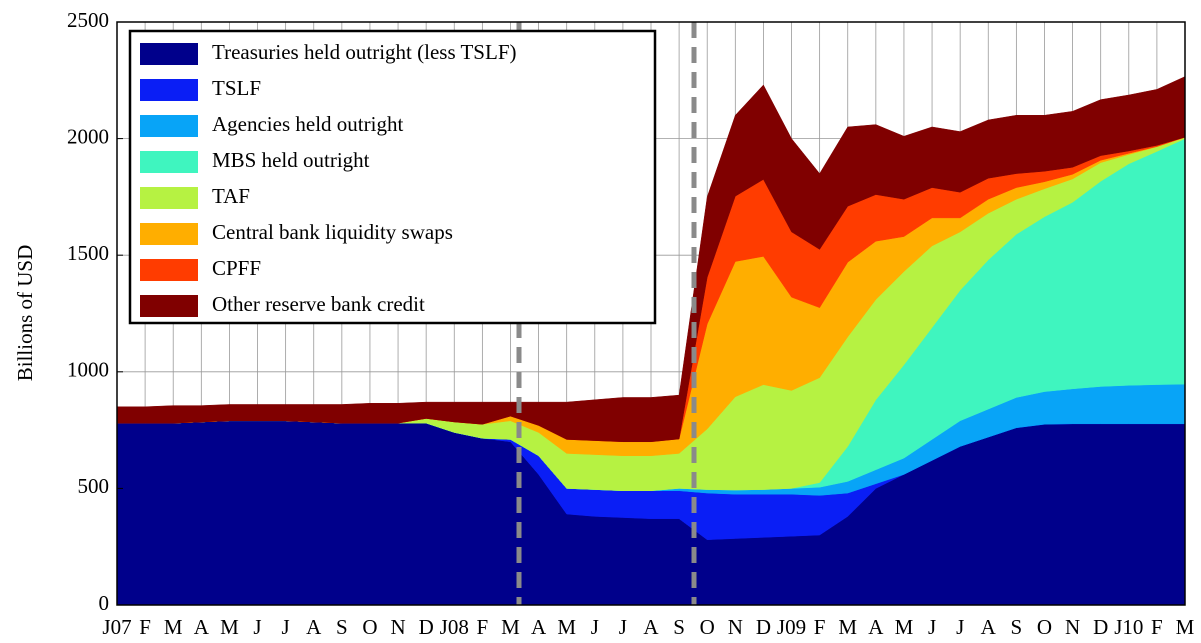 The width and height of the screenshot is (1201, 643). Describe the element at coordinates (332, 232) in the screenshot. I see `legend-label: Central bank liquidity swaps` at that location.